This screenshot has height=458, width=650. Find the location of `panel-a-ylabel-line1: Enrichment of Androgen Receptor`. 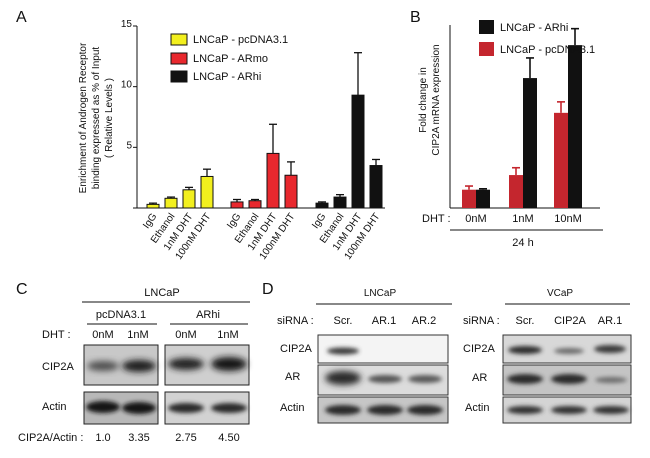

panel-a-ylabel-line1: Enrichment of Androgen Receptor is located at coordinates (83, 117).